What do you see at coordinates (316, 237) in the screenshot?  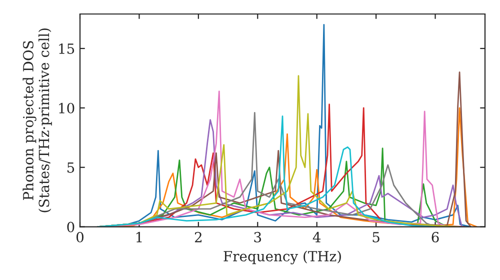 I see `x-tick-label: 4` at bounding box center [316, 237].